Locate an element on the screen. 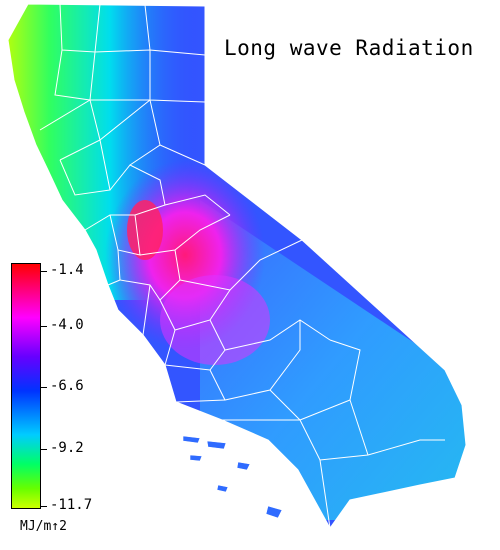 The height and width of the screenshot is (550, 500). legend-tick-label: -6.6 is located at coordinates (67, 386).